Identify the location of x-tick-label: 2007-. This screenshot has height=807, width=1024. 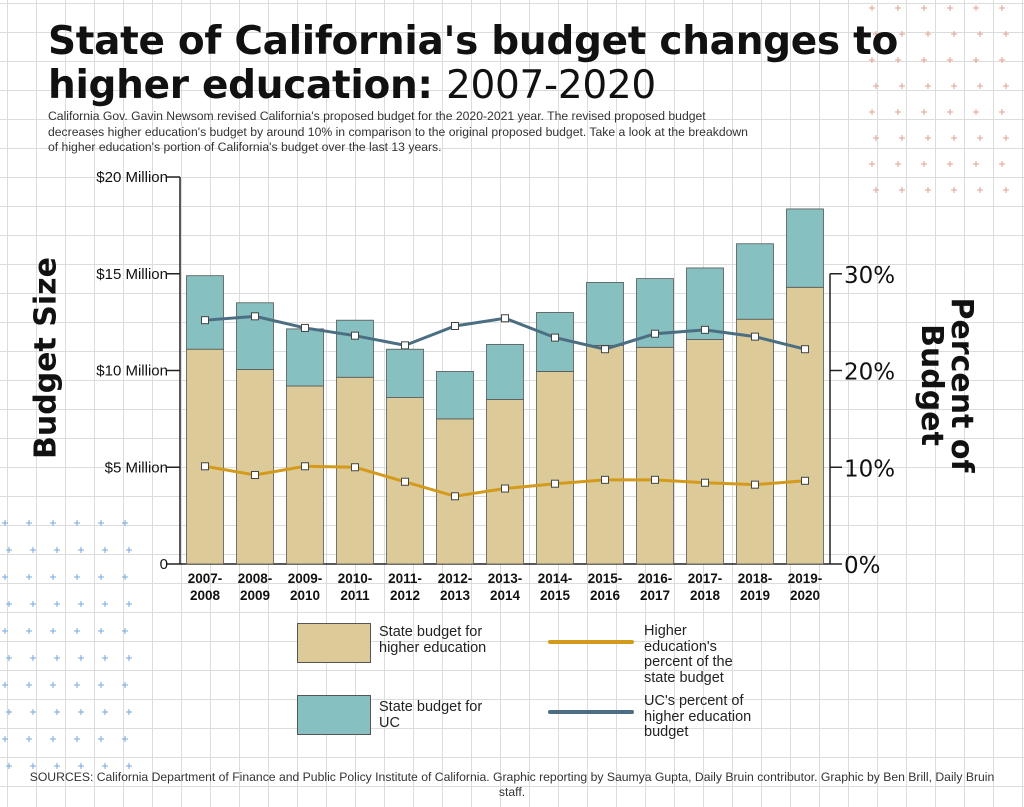
(205, 578).